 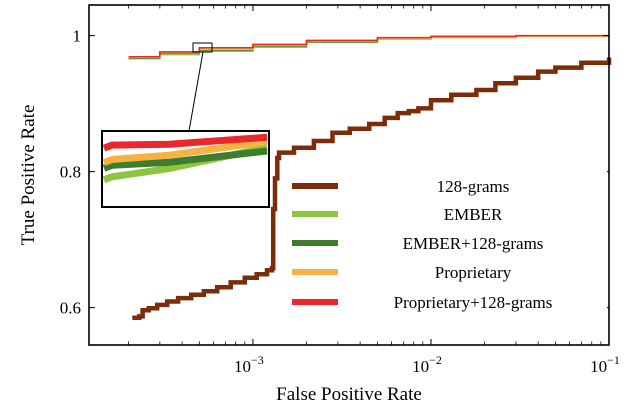 I want to click on legend-label: Proprietary+128-grams, so click(x=473, y=302).